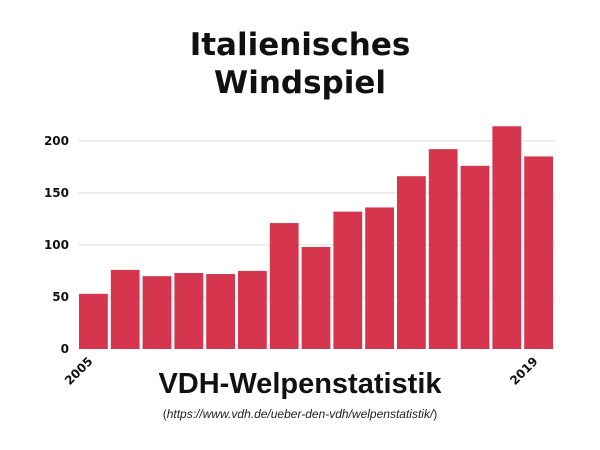 Image resolution: width=600 pixels, height=450 pixels. Describe the element at coordinates (300, 384) in the screenshot. I see `footer-title: VDH-Welpenstatistik` at that location.